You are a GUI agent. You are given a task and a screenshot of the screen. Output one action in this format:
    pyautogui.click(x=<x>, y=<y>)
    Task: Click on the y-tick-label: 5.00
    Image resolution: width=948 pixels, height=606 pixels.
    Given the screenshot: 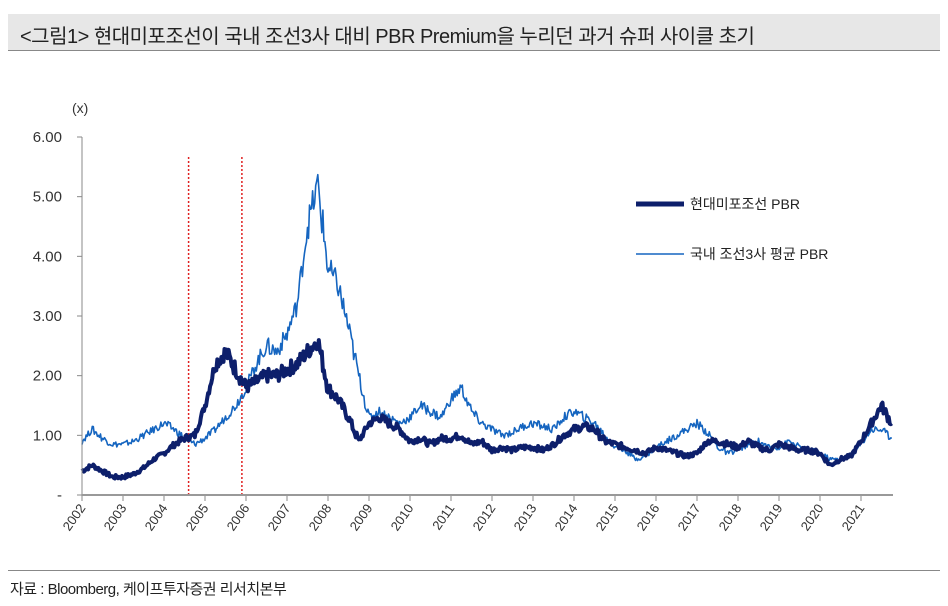 What is the action you would take?
    pyautogui.click(x=47, y=197)
    